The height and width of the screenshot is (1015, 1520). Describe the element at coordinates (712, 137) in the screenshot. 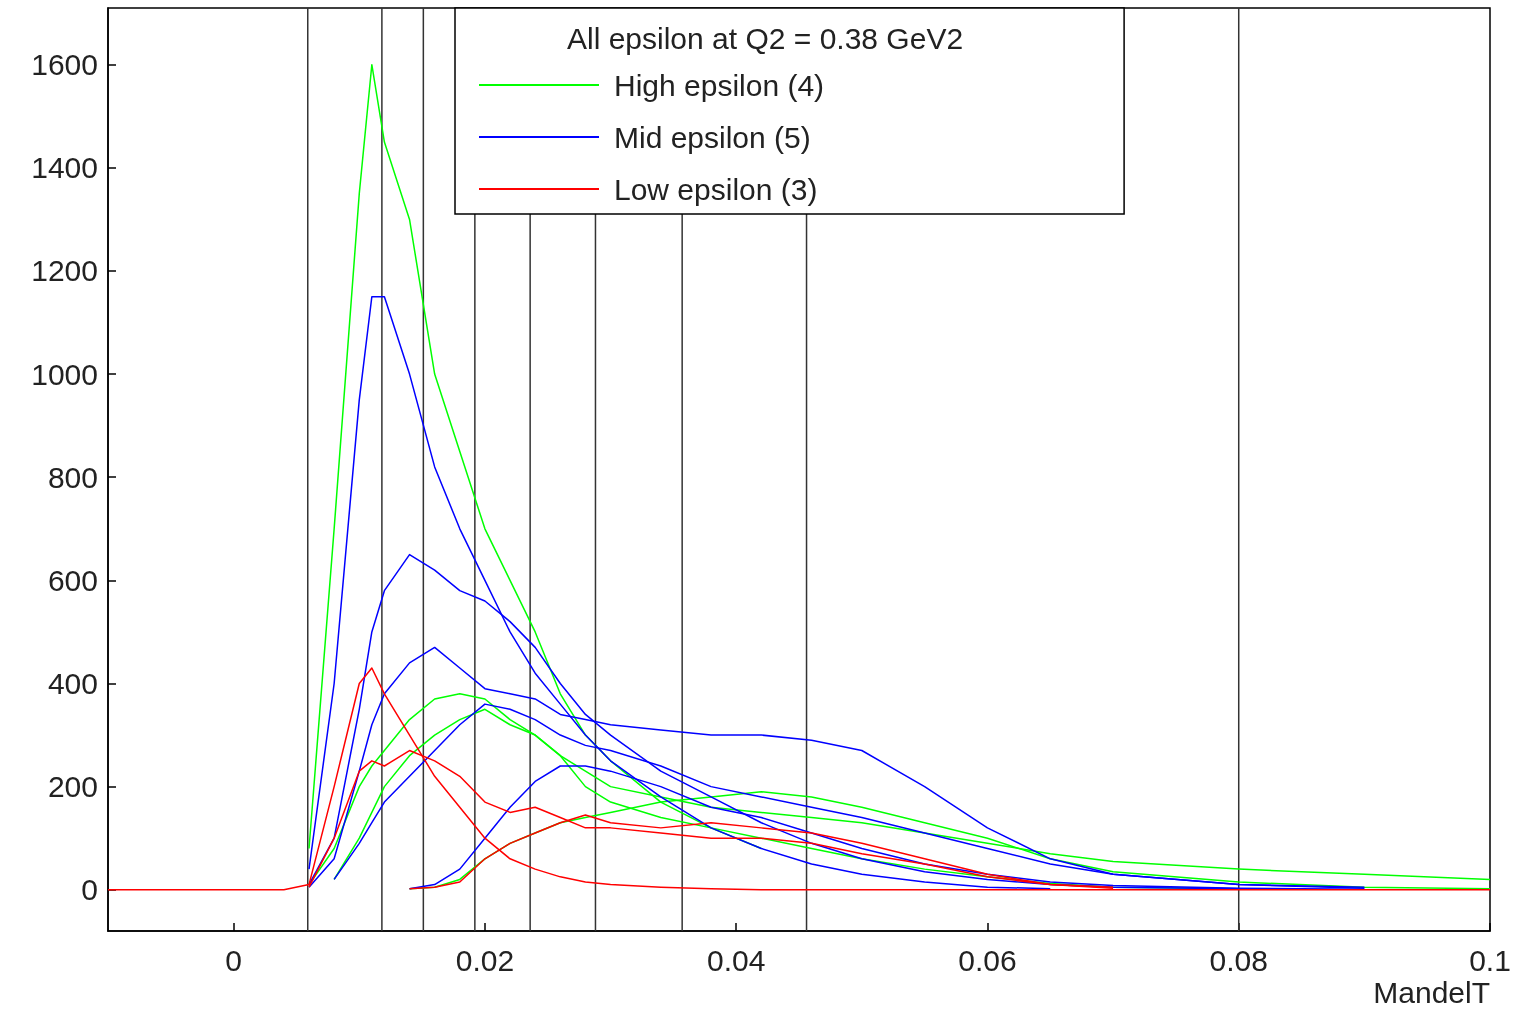

I see `legend-label: Mid epsilon (5)` at that location.